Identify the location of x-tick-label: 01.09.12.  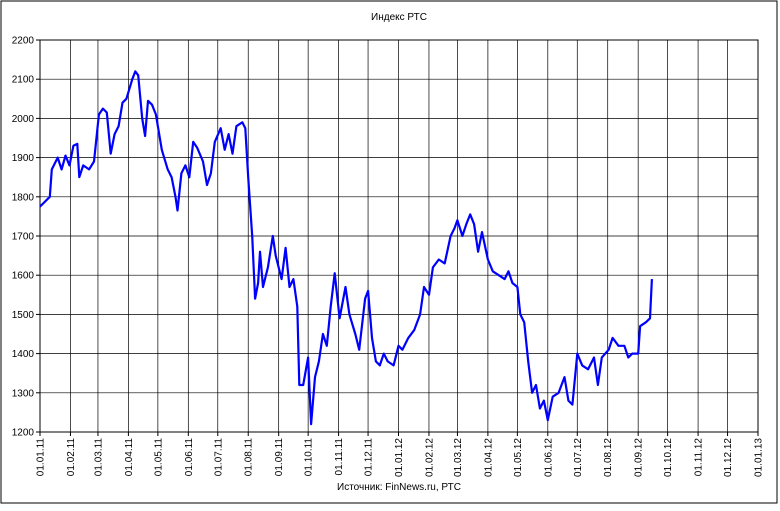
(639, 457).